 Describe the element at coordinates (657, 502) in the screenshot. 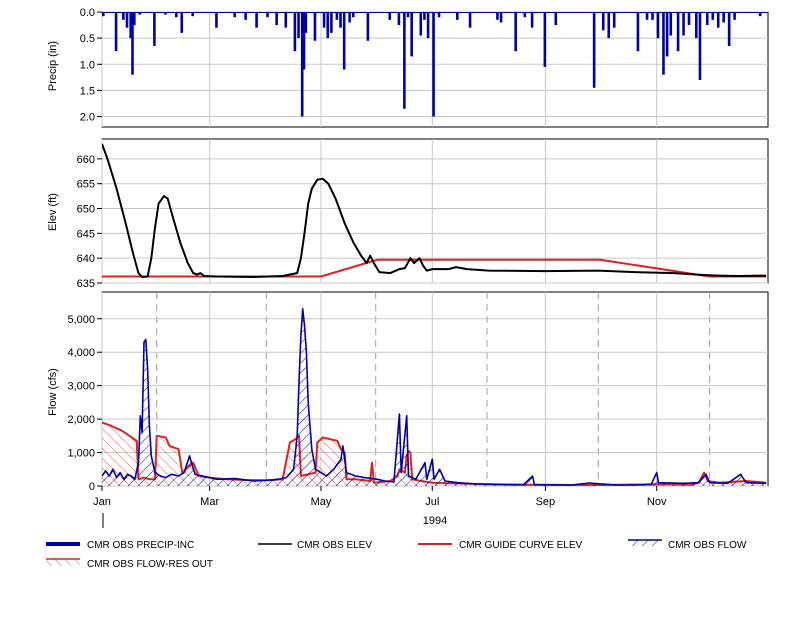

I see `x-tick-label: Nov` at that location.